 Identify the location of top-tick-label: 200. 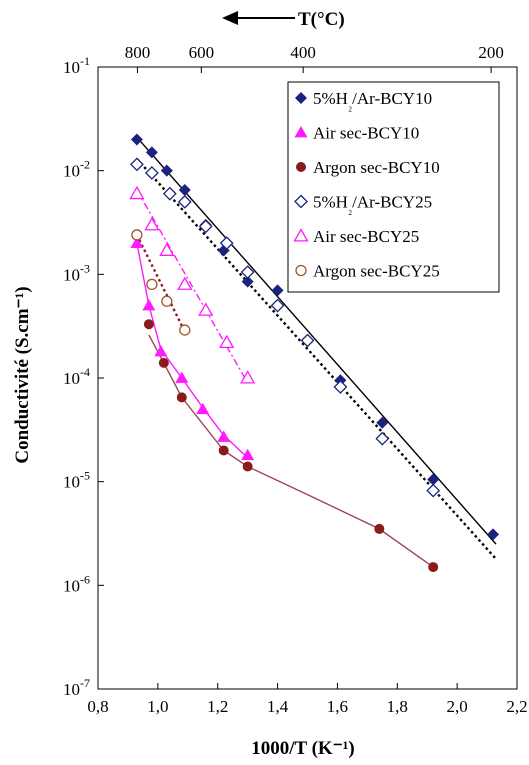
(491, 52).